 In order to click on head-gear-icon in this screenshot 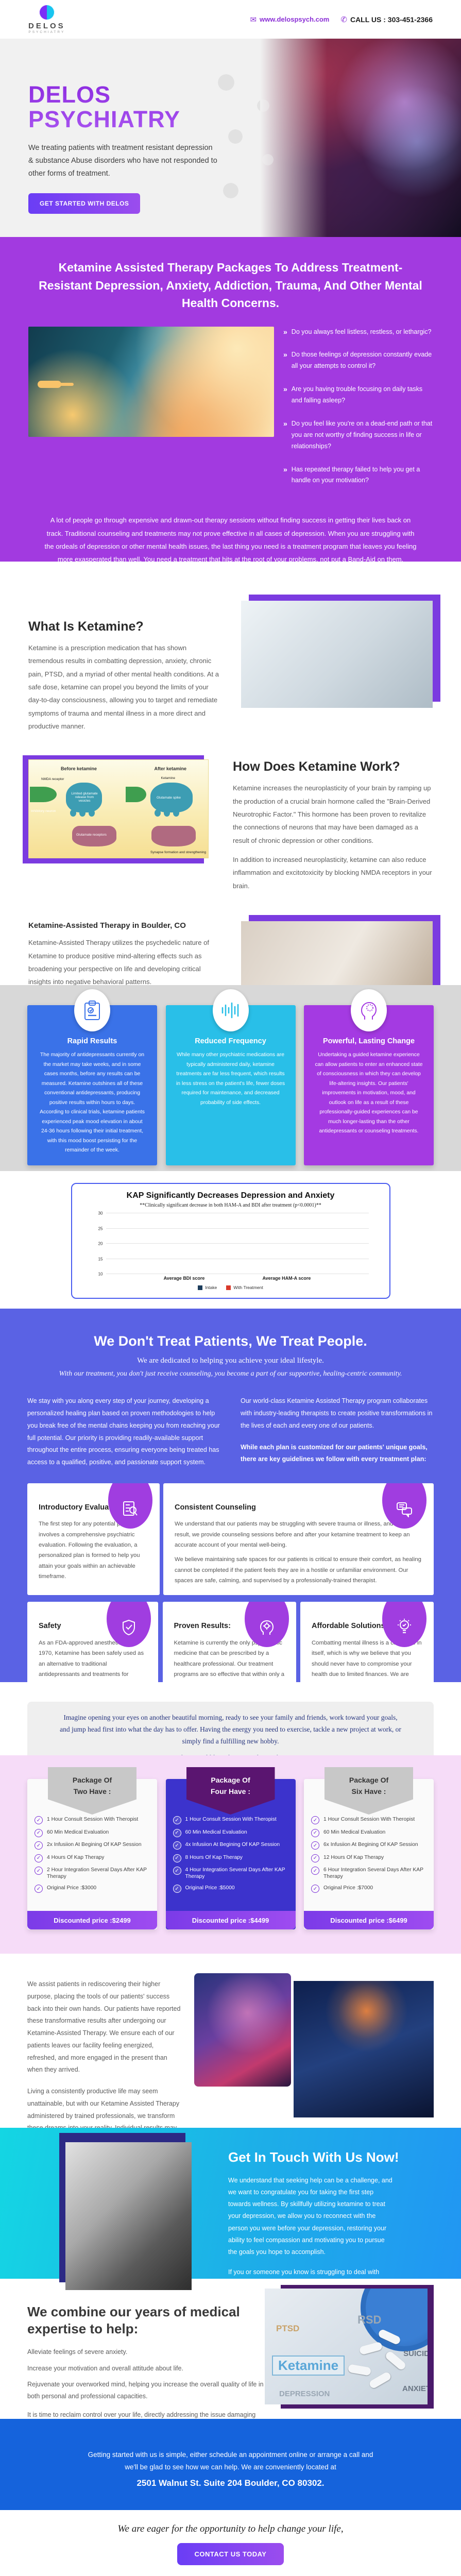, I will do `click(266, 1625)`.